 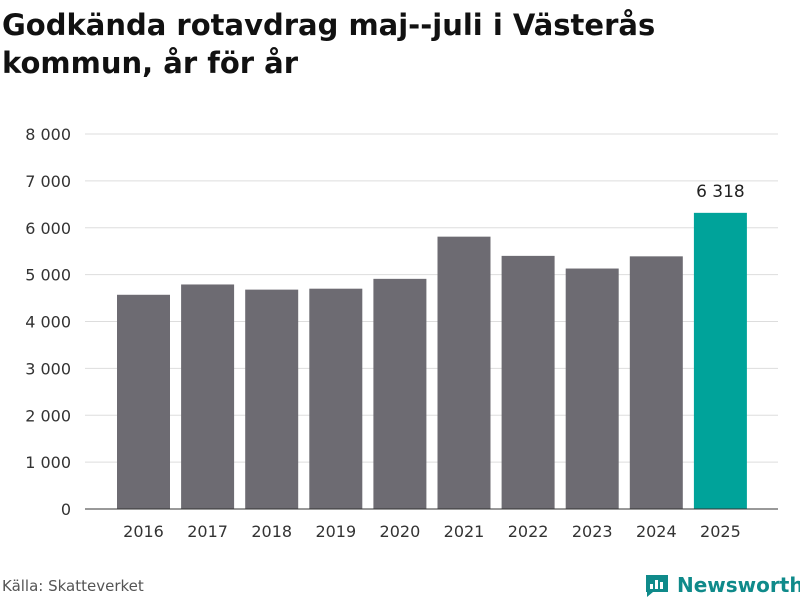 What do you see at coordinates (48, 368) in the screenshot?
I see `y-tick-label: 3 000` at bounding box center [48, 368].